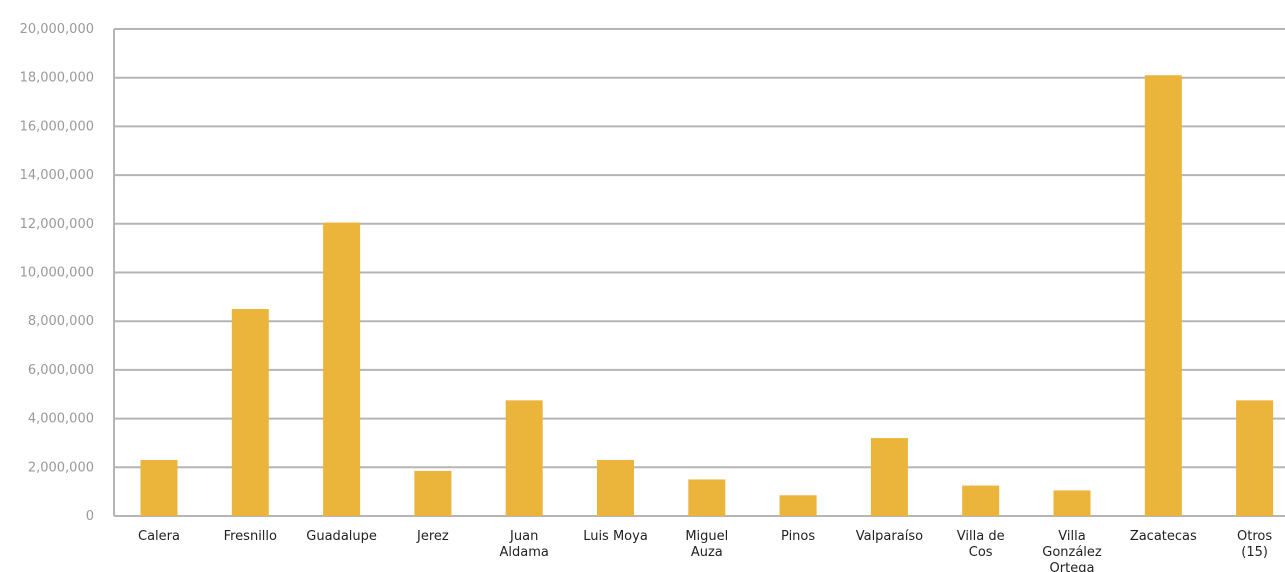 This screenshot has width=1285, height=572. What do you see at coordinates (706, 536) in the screenshot?
I see `x-tick-label-line: Miguel` at bounding box center [706, 536].